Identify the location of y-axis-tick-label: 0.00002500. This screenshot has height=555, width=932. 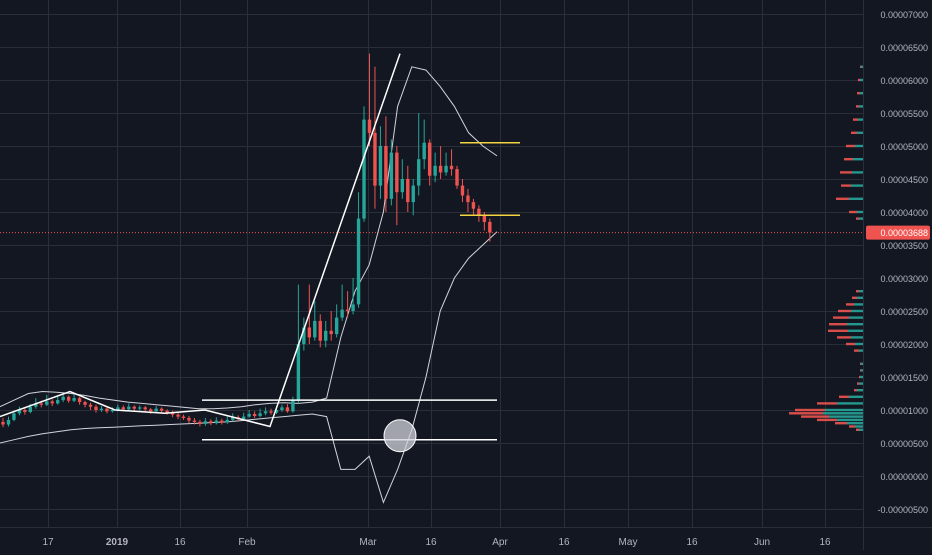
(904, 312).